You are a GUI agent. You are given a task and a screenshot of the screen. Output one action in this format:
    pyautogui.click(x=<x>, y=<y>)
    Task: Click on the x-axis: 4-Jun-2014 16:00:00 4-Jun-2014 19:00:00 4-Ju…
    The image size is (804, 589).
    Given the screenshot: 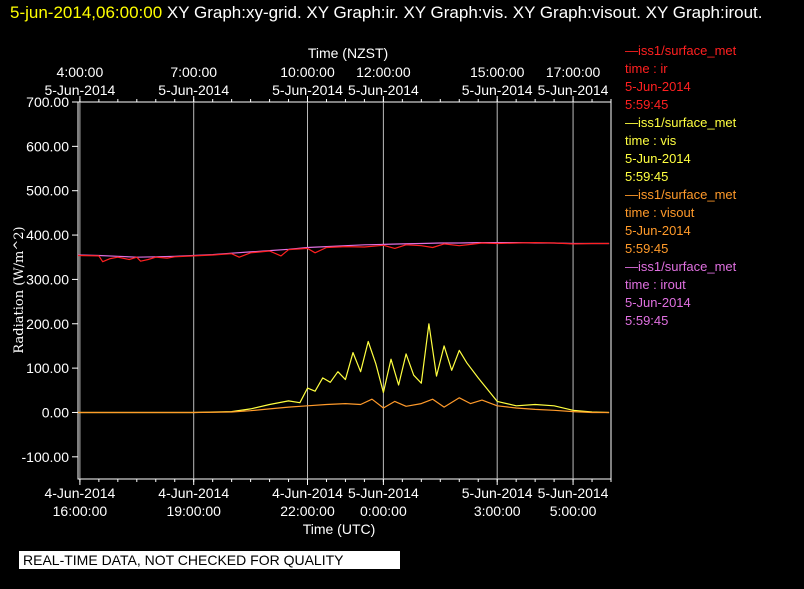 What is the action you would take?
    pyautogui.click(x=328, y=499)
    